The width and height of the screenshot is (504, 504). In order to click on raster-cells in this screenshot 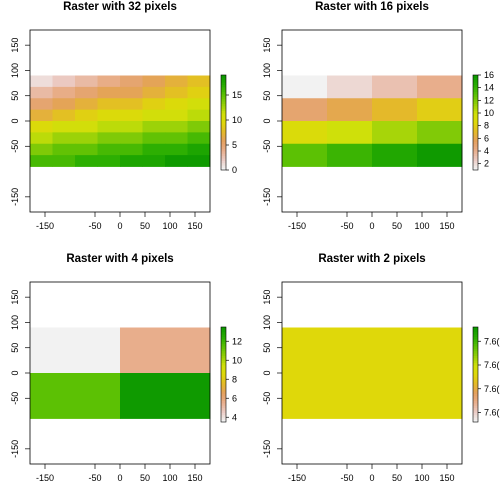, I will do `click(372, 373)`.